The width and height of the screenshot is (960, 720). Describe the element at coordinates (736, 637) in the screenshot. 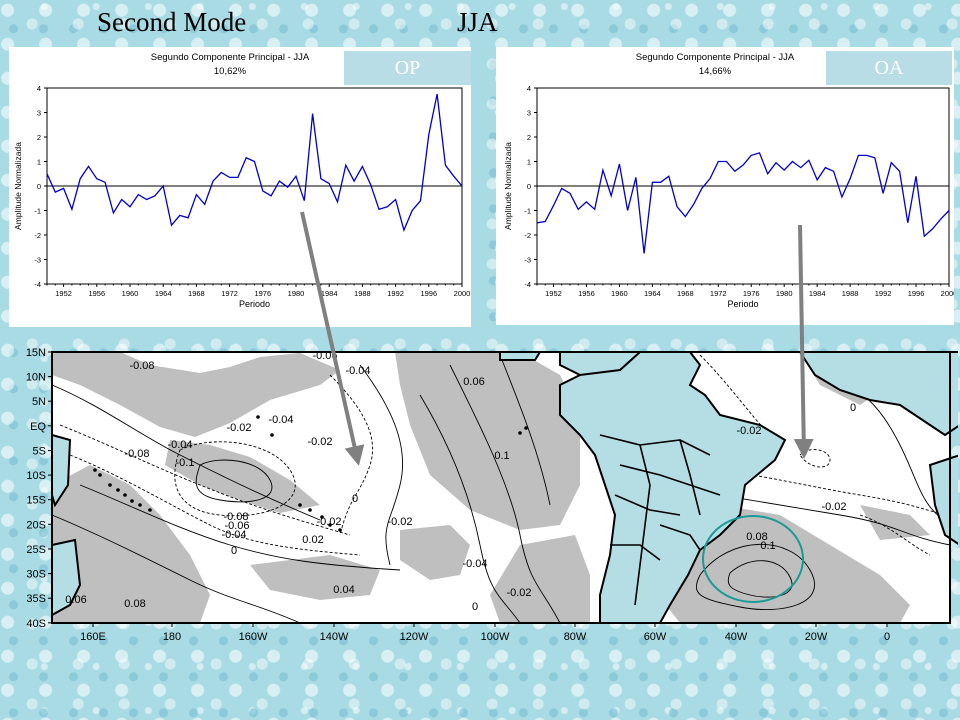

I see `lon-label: 40W` at that location.